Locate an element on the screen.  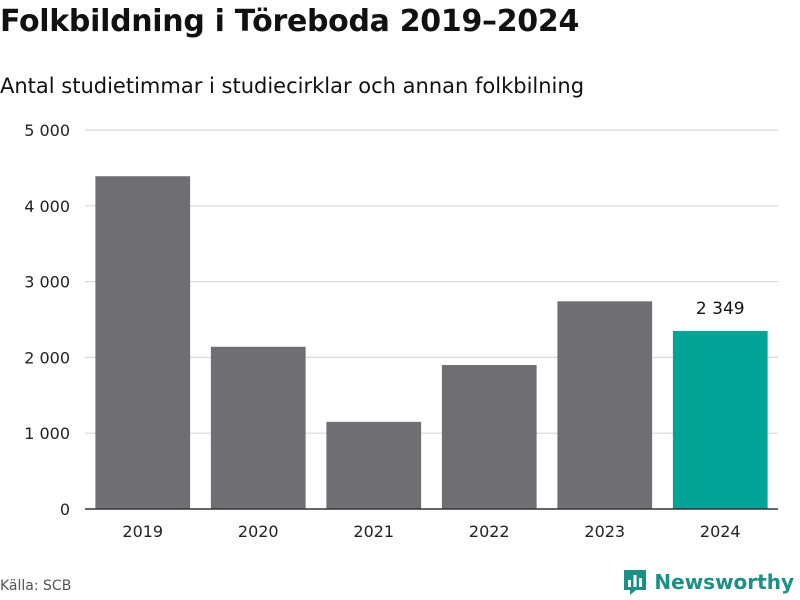
x-tick-label: 2021 is located at coordinates (373, 531).